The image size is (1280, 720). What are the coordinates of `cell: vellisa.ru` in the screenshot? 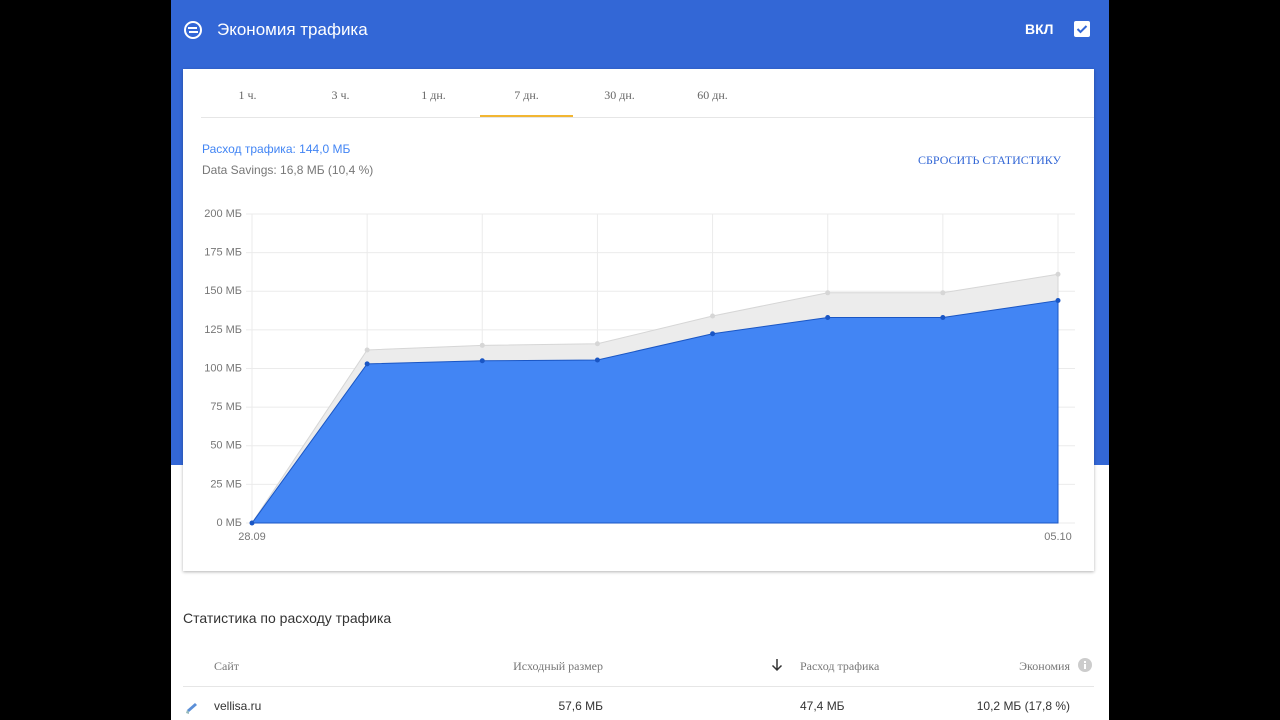 It's located at (238, 706).